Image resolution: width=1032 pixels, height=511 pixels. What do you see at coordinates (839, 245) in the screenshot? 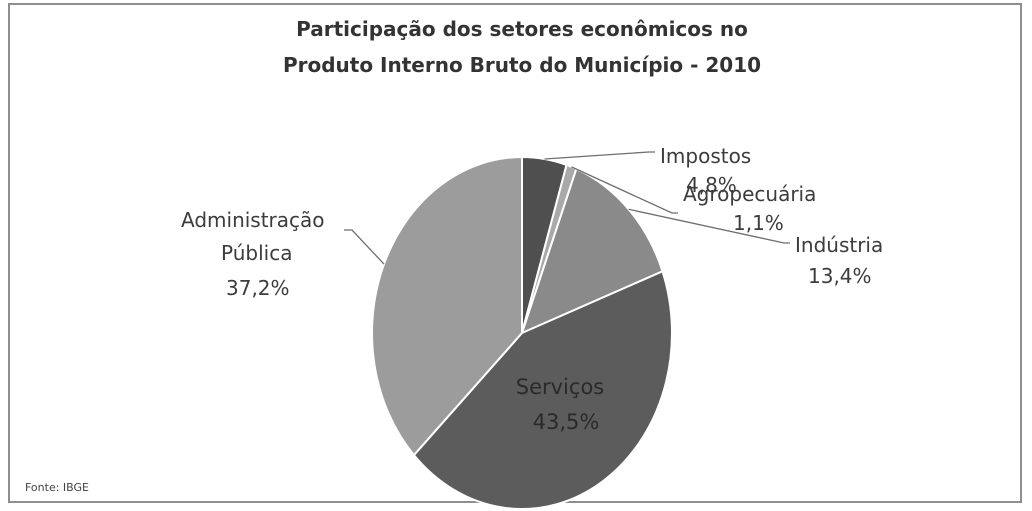
I see `label-industria-name: Indústria` at bounding box center [839, 245].